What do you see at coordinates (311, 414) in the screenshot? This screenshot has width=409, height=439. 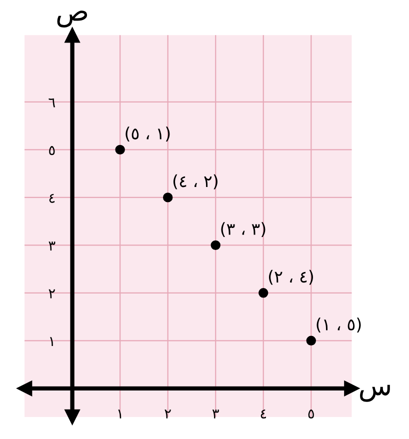 I see `x-tick-label: ٥` at bounding box center [311, 414].